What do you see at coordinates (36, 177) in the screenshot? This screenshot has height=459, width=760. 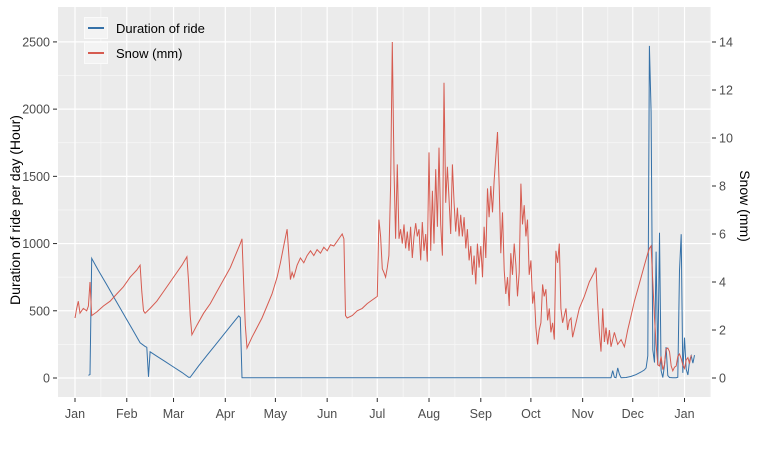 I see `tick-label: 1500` at bounding box center [36, 177].